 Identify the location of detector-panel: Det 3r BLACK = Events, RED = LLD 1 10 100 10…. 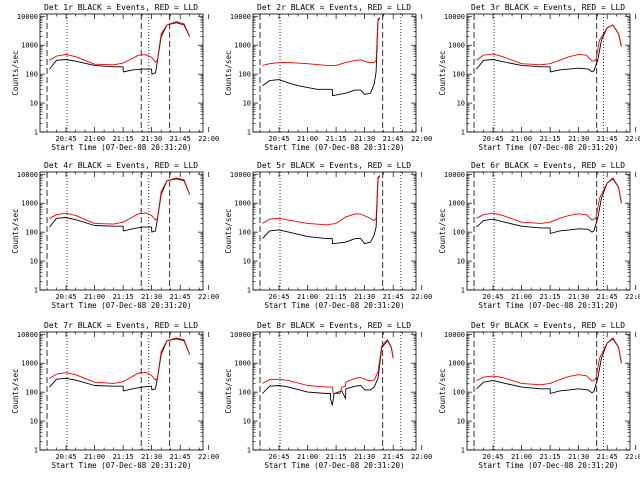
(539, 77).